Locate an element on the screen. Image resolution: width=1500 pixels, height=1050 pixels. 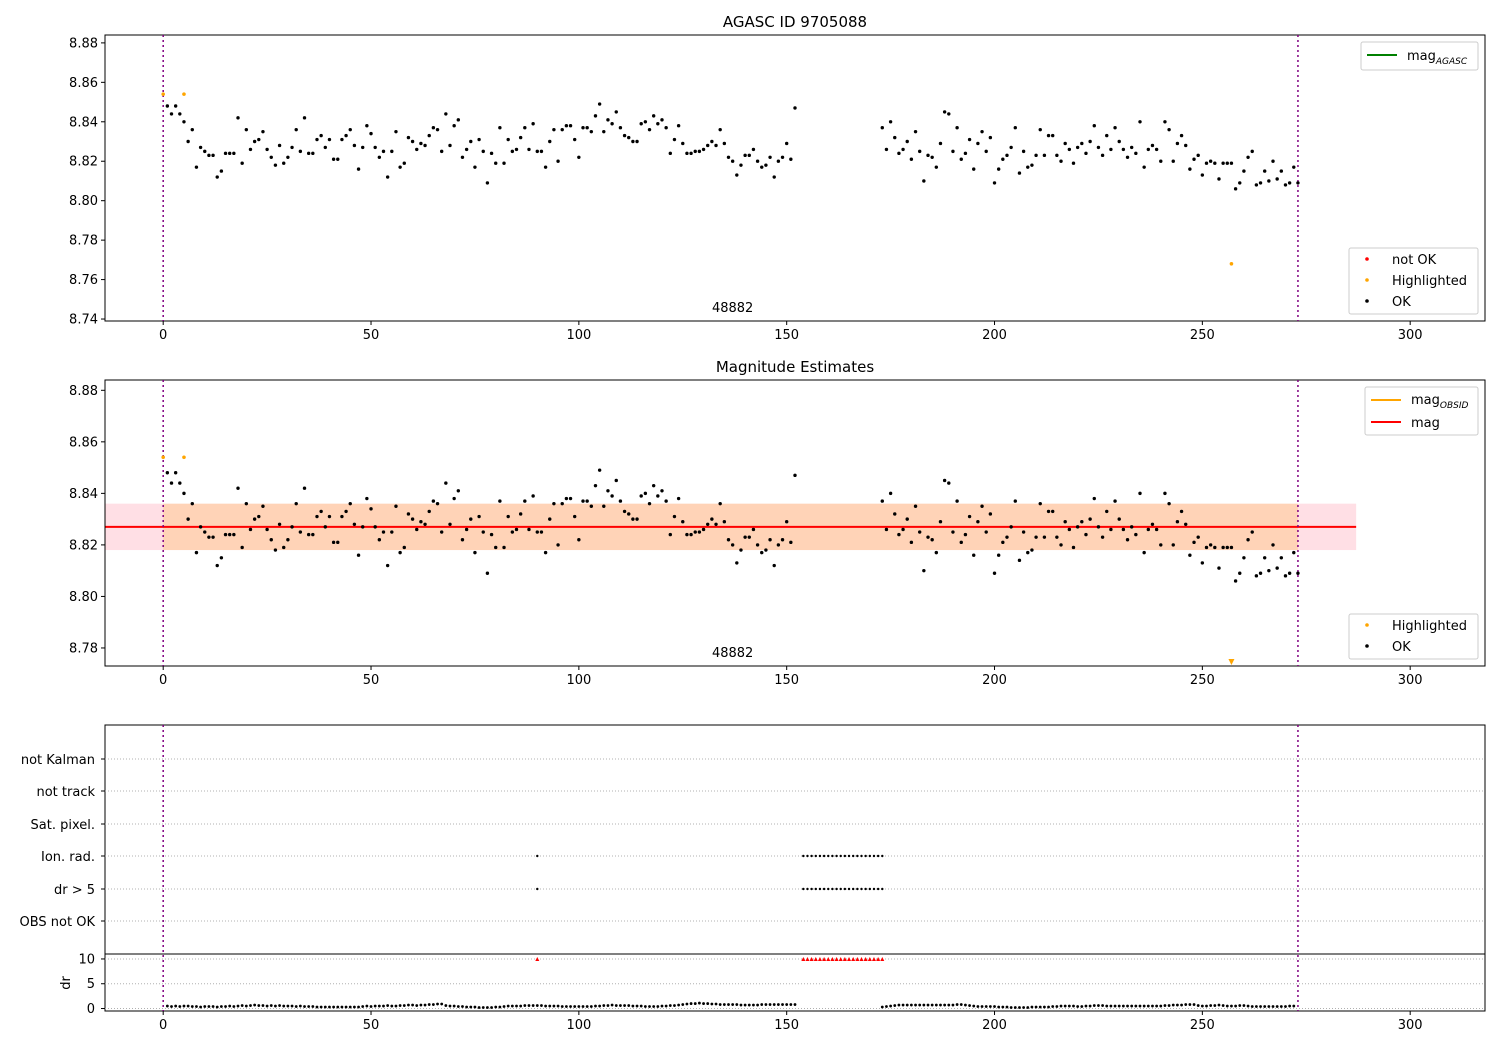
agasc-points-legend: not OK Highlighted OK is located at coordinates (1413, 281).